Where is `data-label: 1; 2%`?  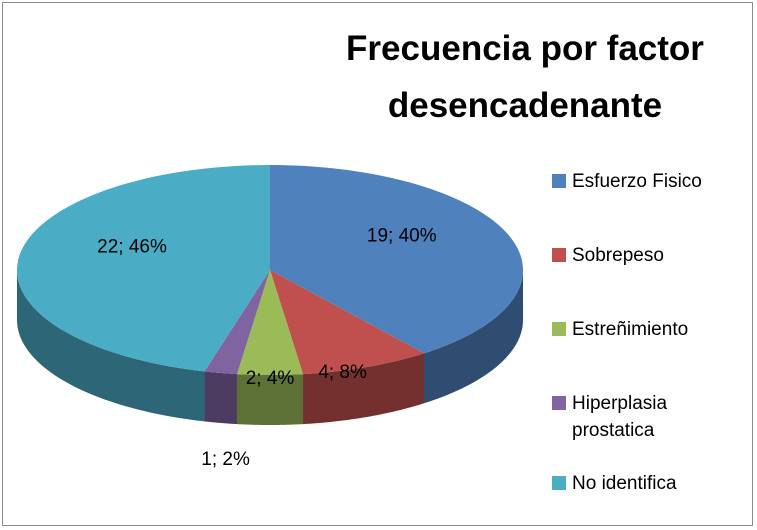 data-label: 1; 2% is located at coordinates (225, 459).